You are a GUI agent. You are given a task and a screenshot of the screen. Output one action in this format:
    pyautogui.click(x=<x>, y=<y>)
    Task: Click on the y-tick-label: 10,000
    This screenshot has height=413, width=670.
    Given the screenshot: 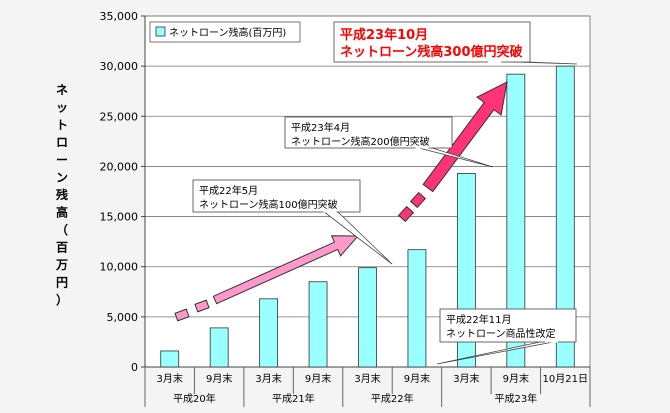 What is the action you would take?
    pyautogui.click(x=119, y=267)
    